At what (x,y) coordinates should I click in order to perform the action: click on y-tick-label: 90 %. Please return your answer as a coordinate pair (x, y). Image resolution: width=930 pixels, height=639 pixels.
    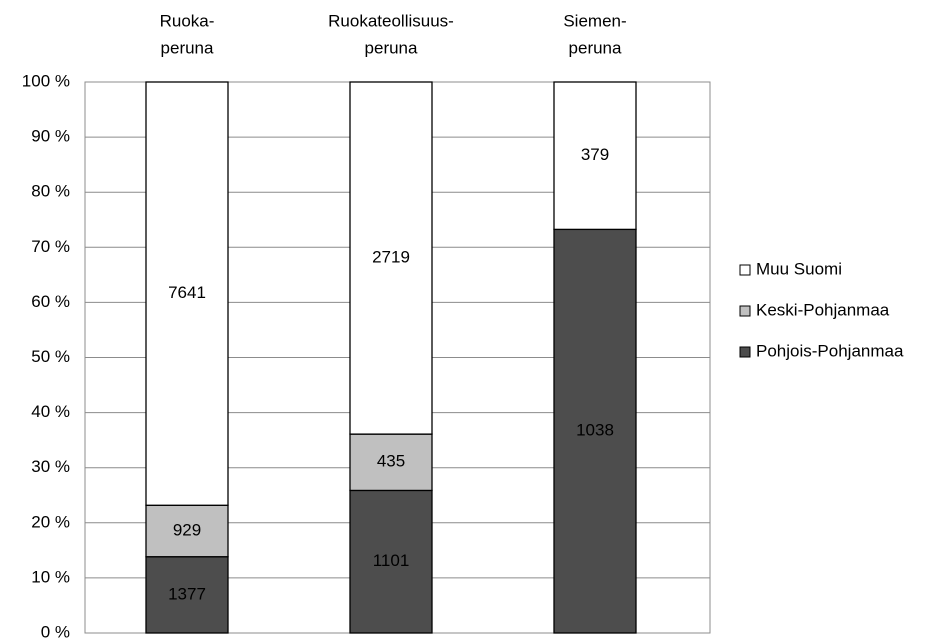
    Looking at the image, I should click on (50, 136).